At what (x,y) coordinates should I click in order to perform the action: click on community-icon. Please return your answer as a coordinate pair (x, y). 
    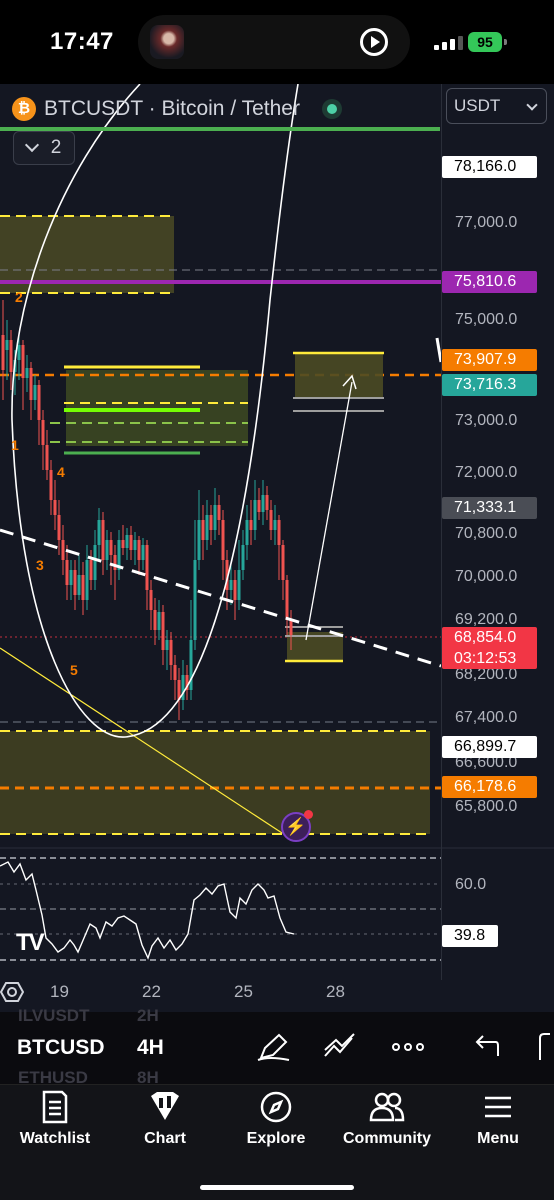
    Looking at the image, I should click on (387, 1107).